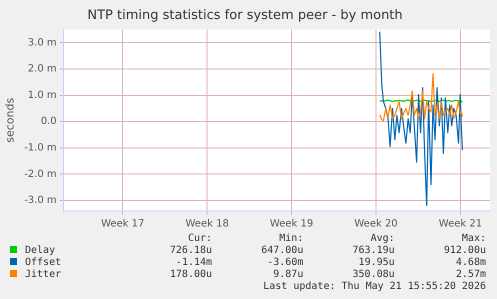 This screenshot has height=299, width=497. What do you see at coordinates (288, 275) in the screenshot?
I see `text: 9.87u` at bounding box center [288, 275].